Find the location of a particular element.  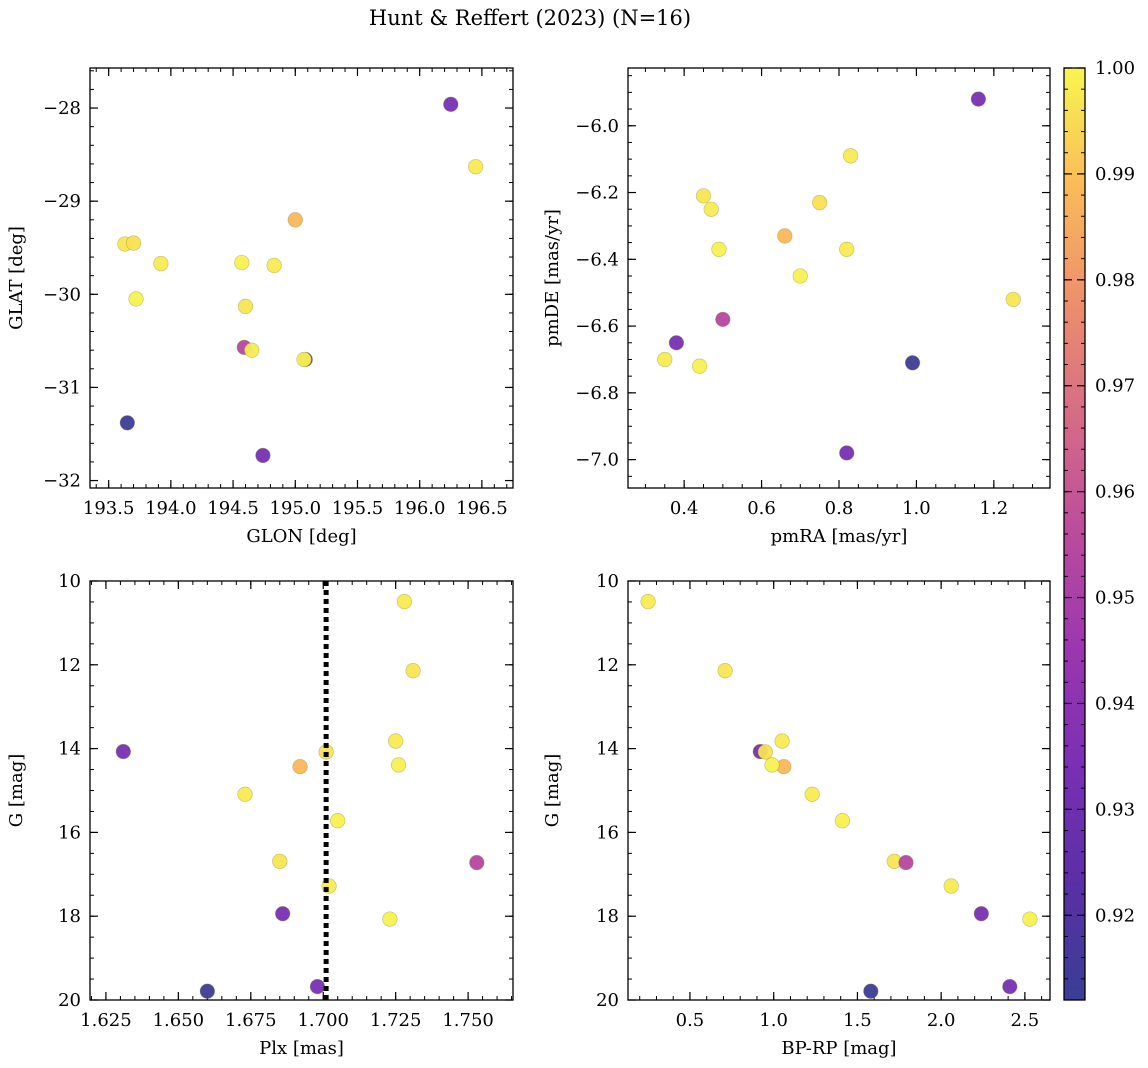

colorbar-tick-label: 0.95 is located at coordinates (1115, 598).